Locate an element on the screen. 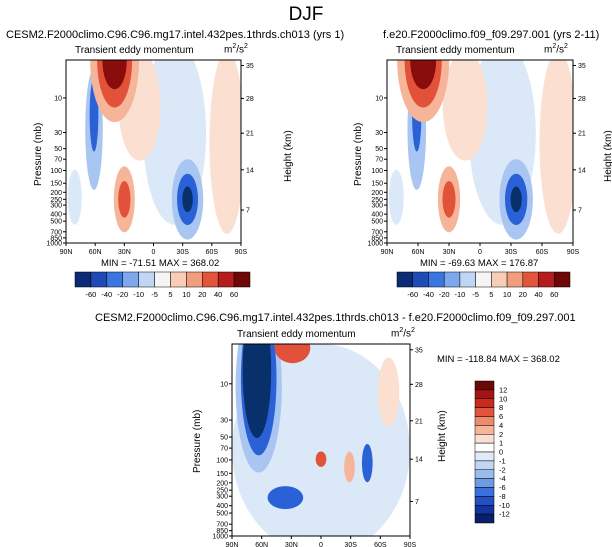  y-tick-label: 250 is located at coordinates (222, 491).